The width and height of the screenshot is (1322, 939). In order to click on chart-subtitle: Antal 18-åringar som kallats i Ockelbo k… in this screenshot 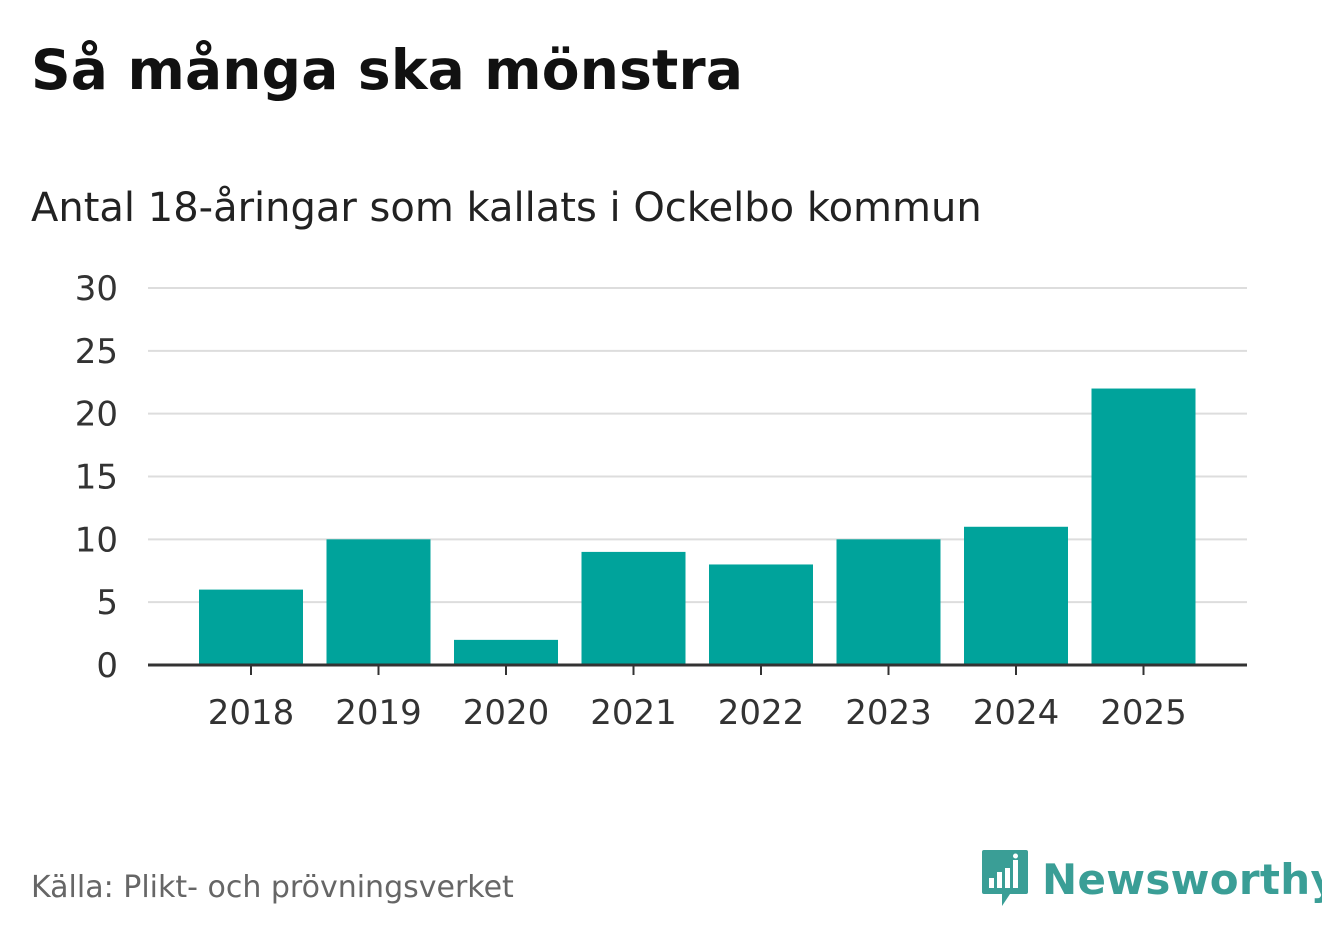, I will do `click(506, 208)`.